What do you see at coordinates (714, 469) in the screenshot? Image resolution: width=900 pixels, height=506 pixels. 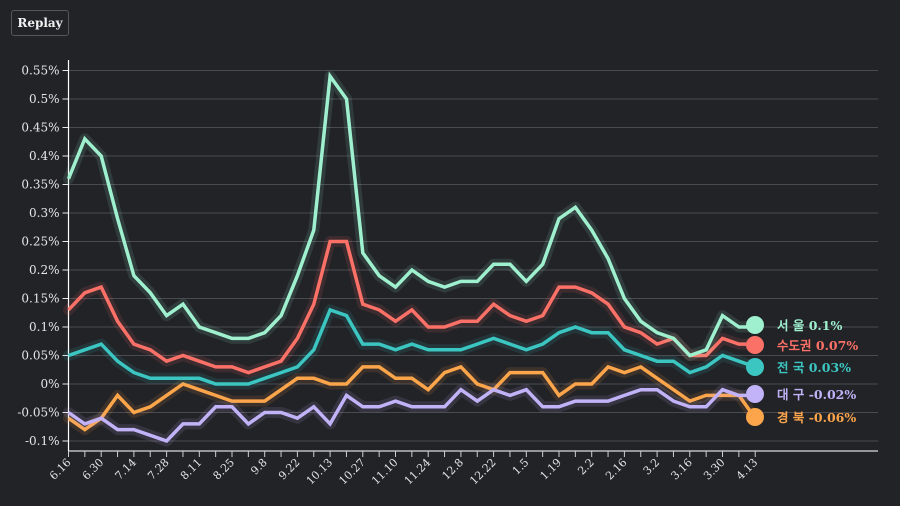 I see `x-tick-label: 3.30` at bounding box center [714, 469].